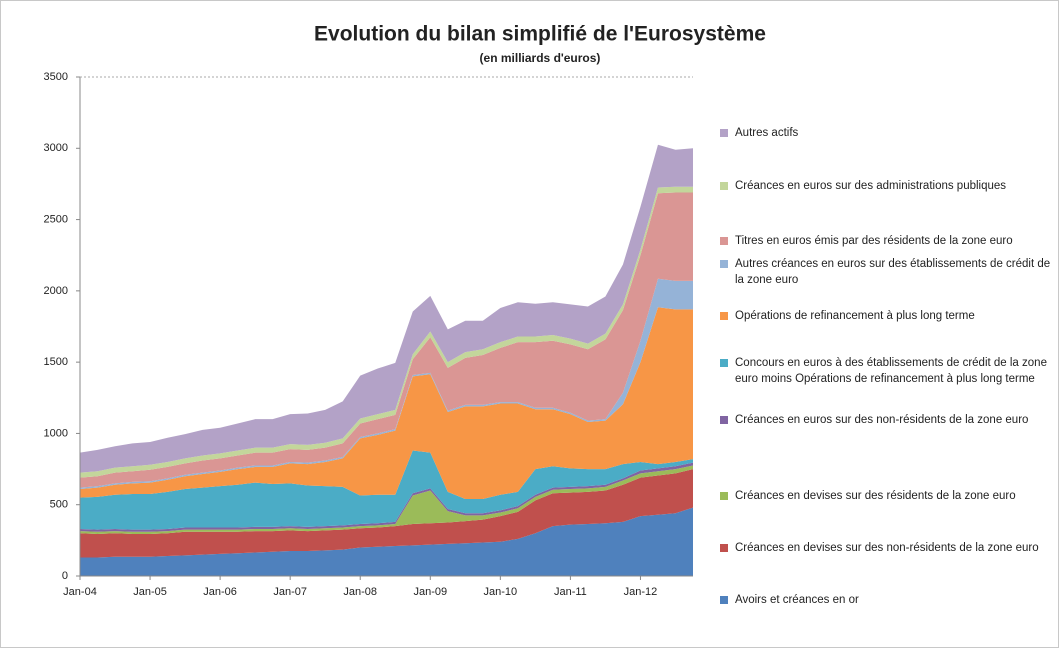  Describe the element at coordinates (56, 362) in the screenshot. I see `y-tick-label: 1500` at that location.